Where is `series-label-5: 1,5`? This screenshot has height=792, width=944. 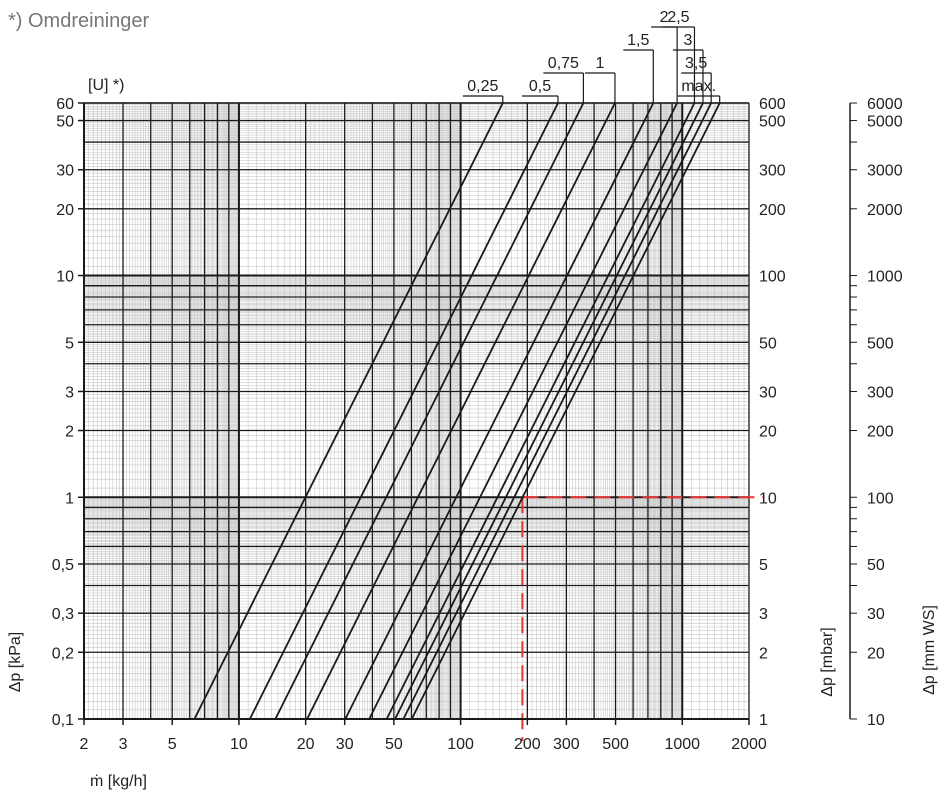 series-label-5: 1,5 is located at coordinates (638, 40).